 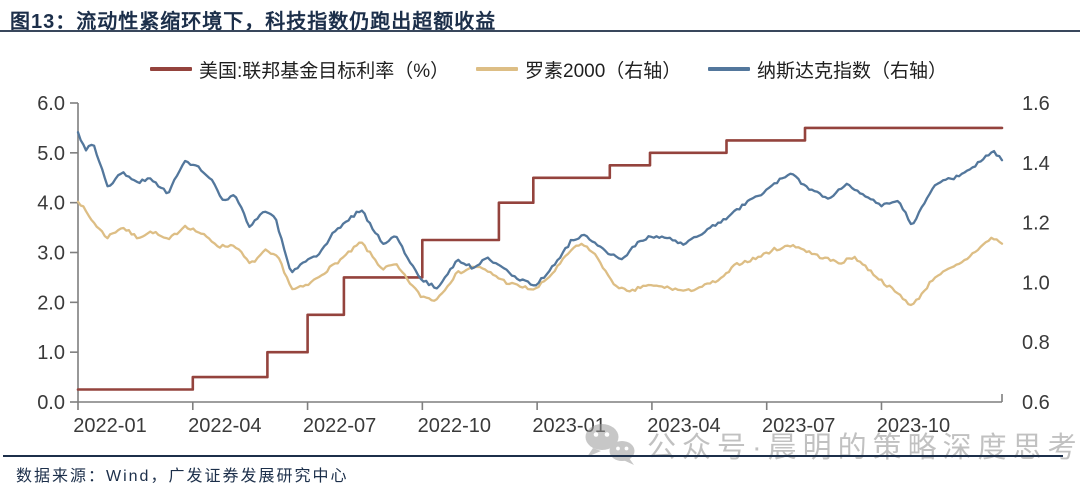 What do you see at coordinates (798, 426) in the screenshot?
I see `x-tick-label: 2023-07` at bounding box center [798, 426].